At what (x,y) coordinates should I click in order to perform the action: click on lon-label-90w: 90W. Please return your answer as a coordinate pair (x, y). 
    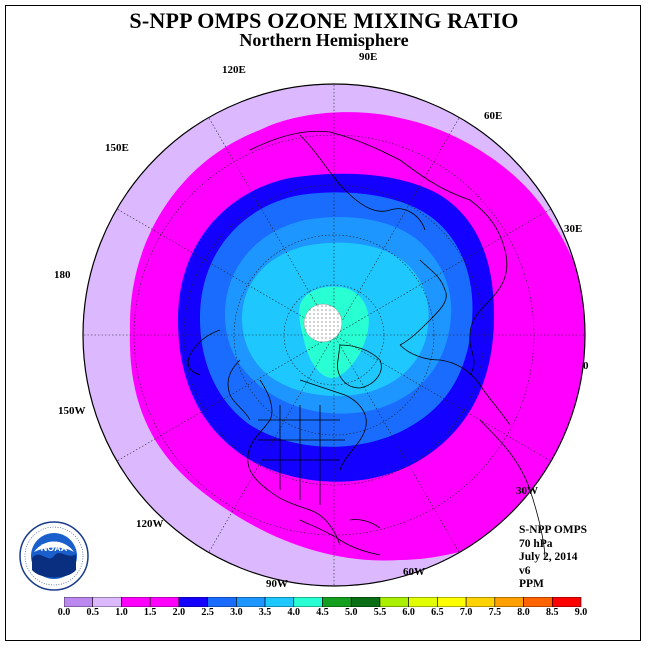
    Looking at the image, I should click on (277, 584).